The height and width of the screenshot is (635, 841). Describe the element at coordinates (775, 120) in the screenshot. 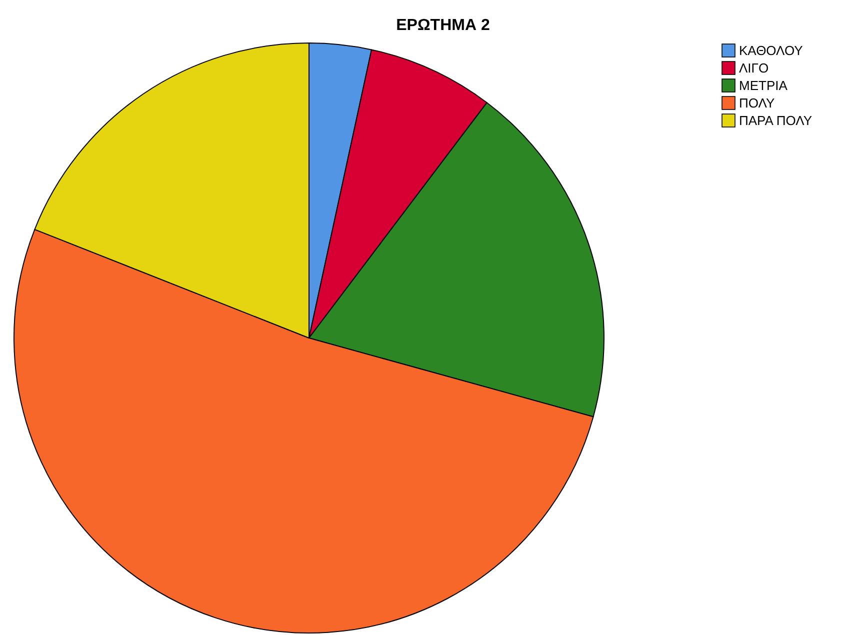

I see `legend-label: ΠΑΡΑ ΠΟΛΥ` at that location.